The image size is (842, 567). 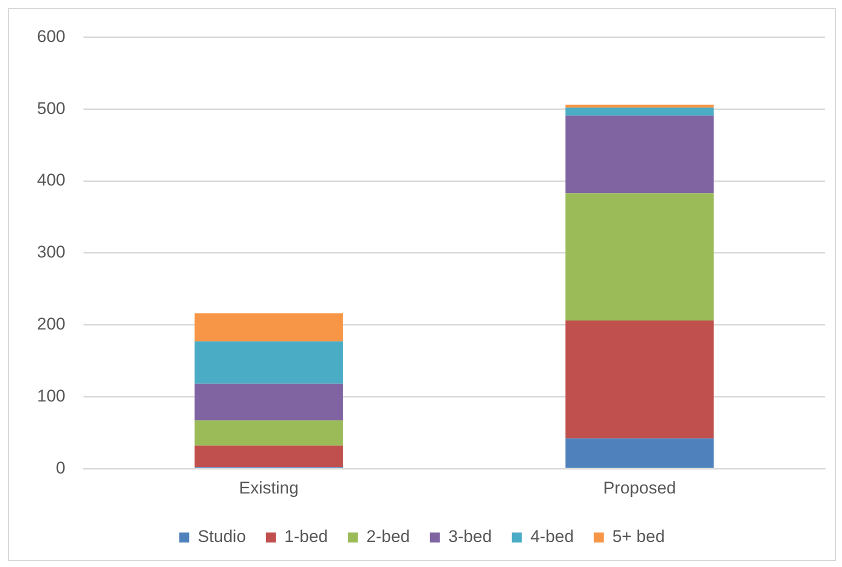 What do you see at coordinates (639, 488) in the screenshot?
I see `x-tick-label: Proposed` at bounding box center [639, 488].